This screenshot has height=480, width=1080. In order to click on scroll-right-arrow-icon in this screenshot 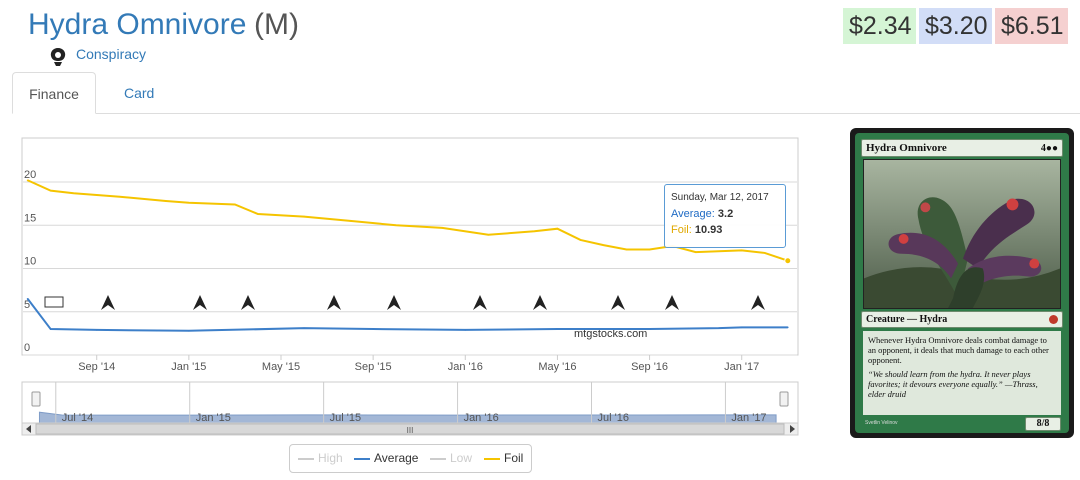, I will do `click(792, 429)`.